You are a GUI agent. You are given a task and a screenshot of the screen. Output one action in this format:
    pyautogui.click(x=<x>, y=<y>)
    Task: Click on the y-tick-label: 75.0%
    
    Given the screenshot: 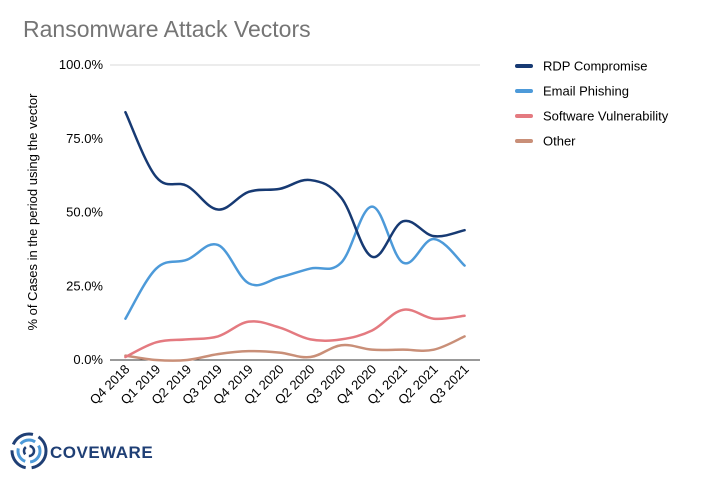 What is the action you would take?
    pyautogui.click(x=84, y=138)
    